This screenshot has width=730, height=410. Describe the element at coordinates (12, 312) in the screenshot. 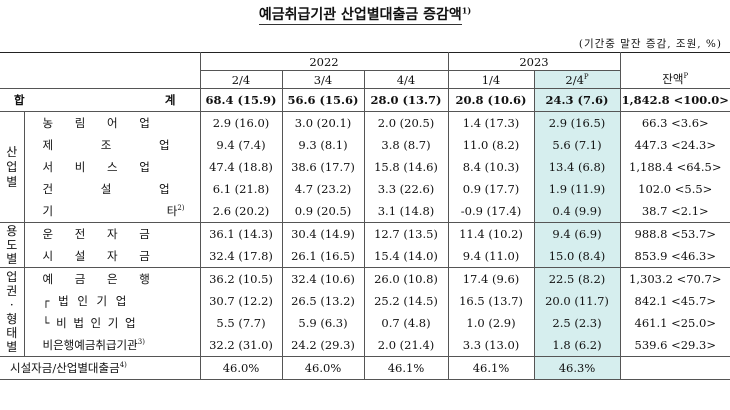

I see `group-label: 업권·형태별` at that location.